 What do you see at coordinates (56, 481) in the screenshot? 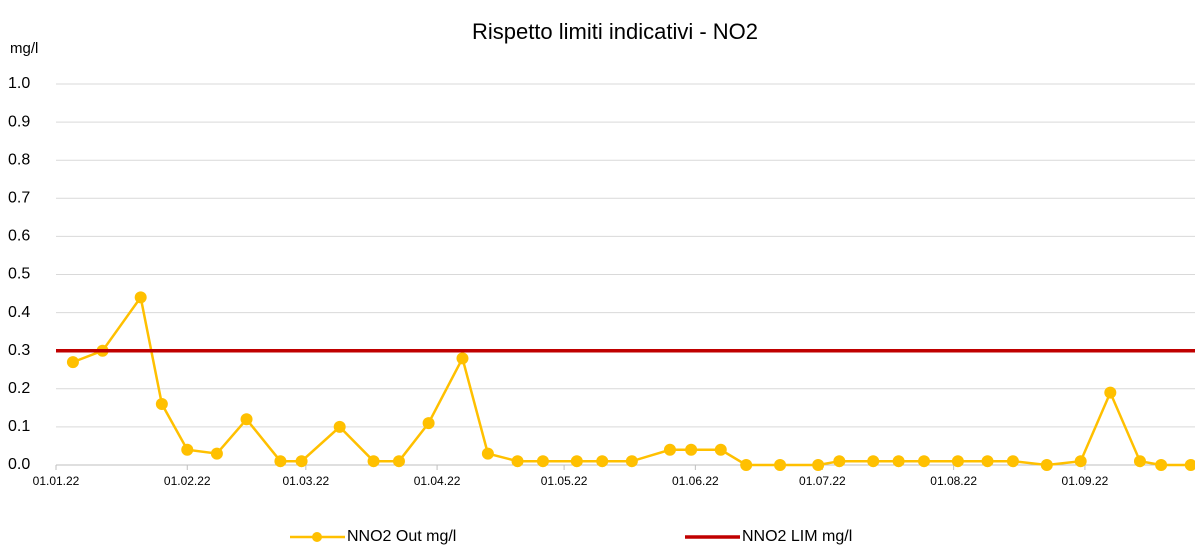
I see `x-tick-label: 01.01.22` at bounding box center [56, 481].